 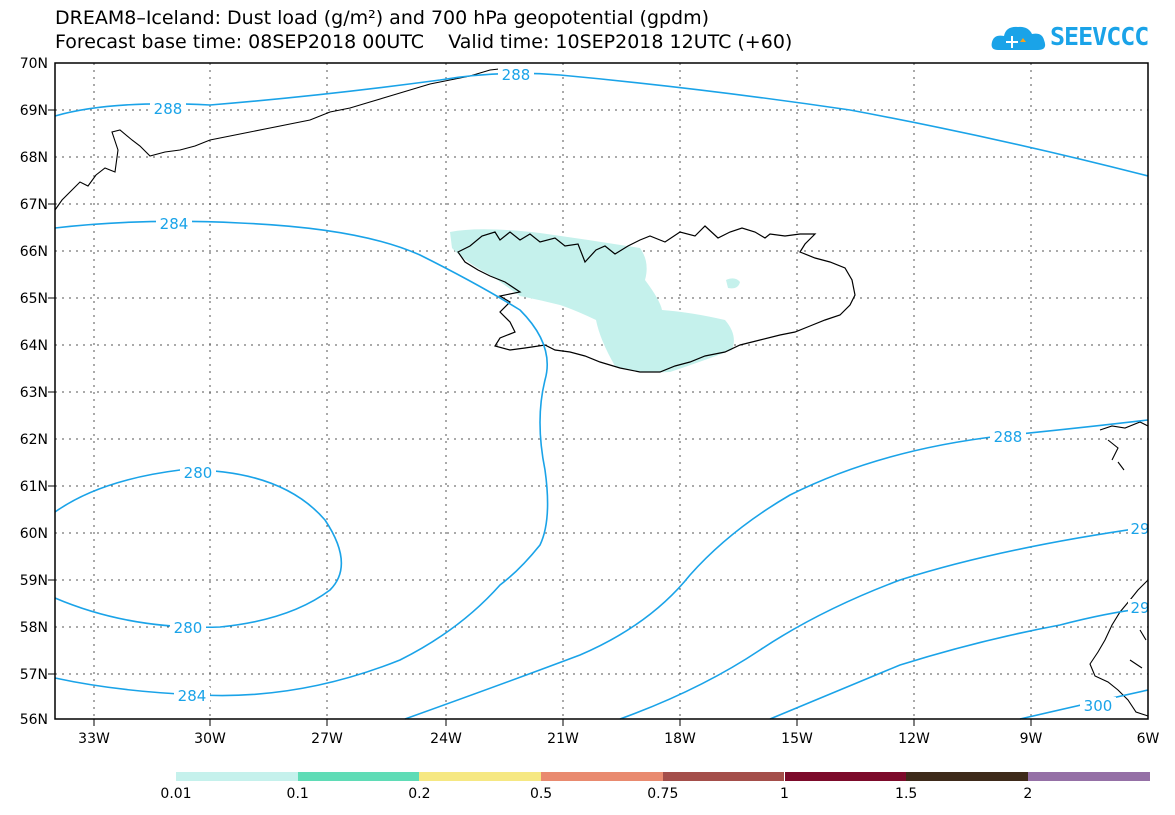 What do you see at coordinates (297, 794) in the screenshot?
I see `colorbar-label: 0.1` at bounding box center [297, 794].